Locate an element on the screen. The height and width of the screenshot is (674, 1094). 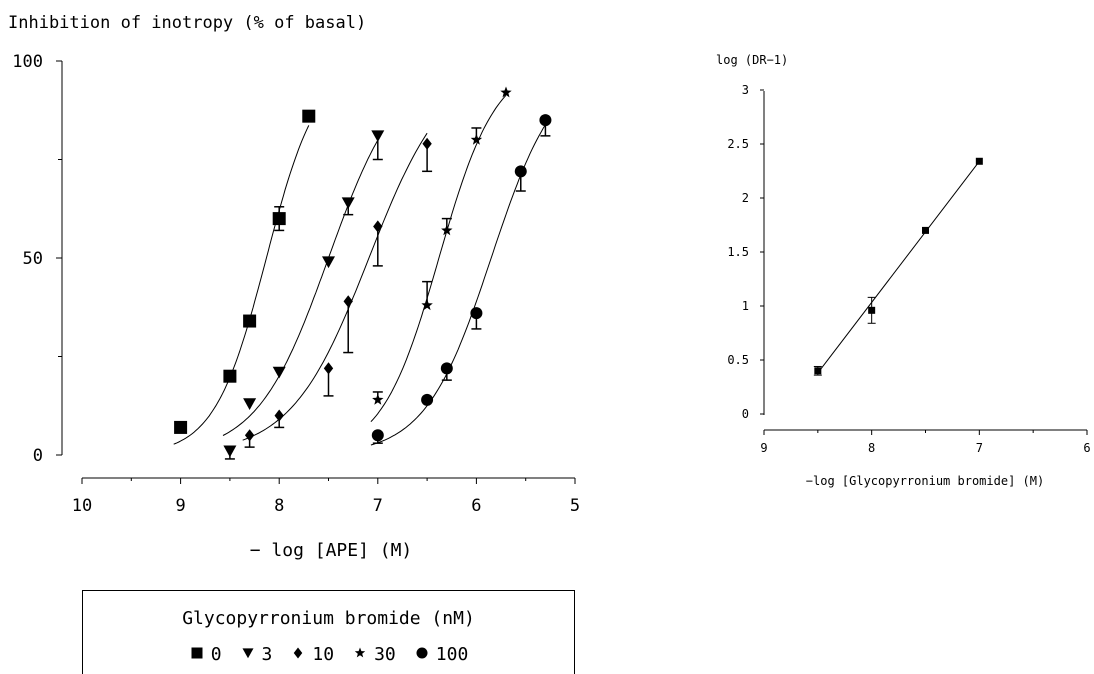
triangle-down-marker-icon is located at coordinates (248, 653).